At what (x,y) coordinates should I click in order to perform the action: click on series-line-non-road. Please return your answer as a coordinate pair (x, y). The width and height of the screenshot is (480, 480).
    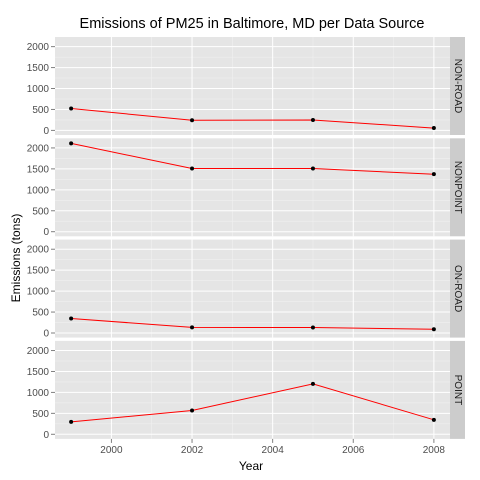
    Looking at the image, I should click on (252, 118).